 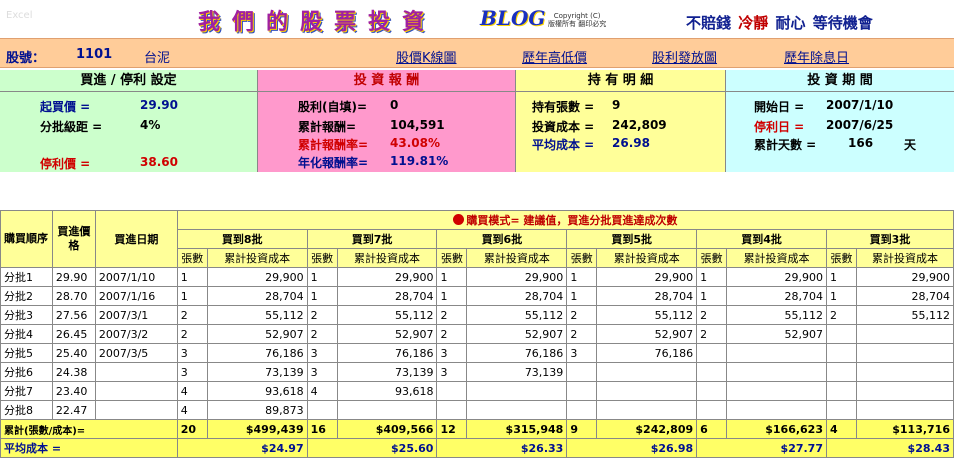 What do you see at coordinates (417, 125) in the screenshot?
I see `value: 104,591` at bounding box center [417, 125].